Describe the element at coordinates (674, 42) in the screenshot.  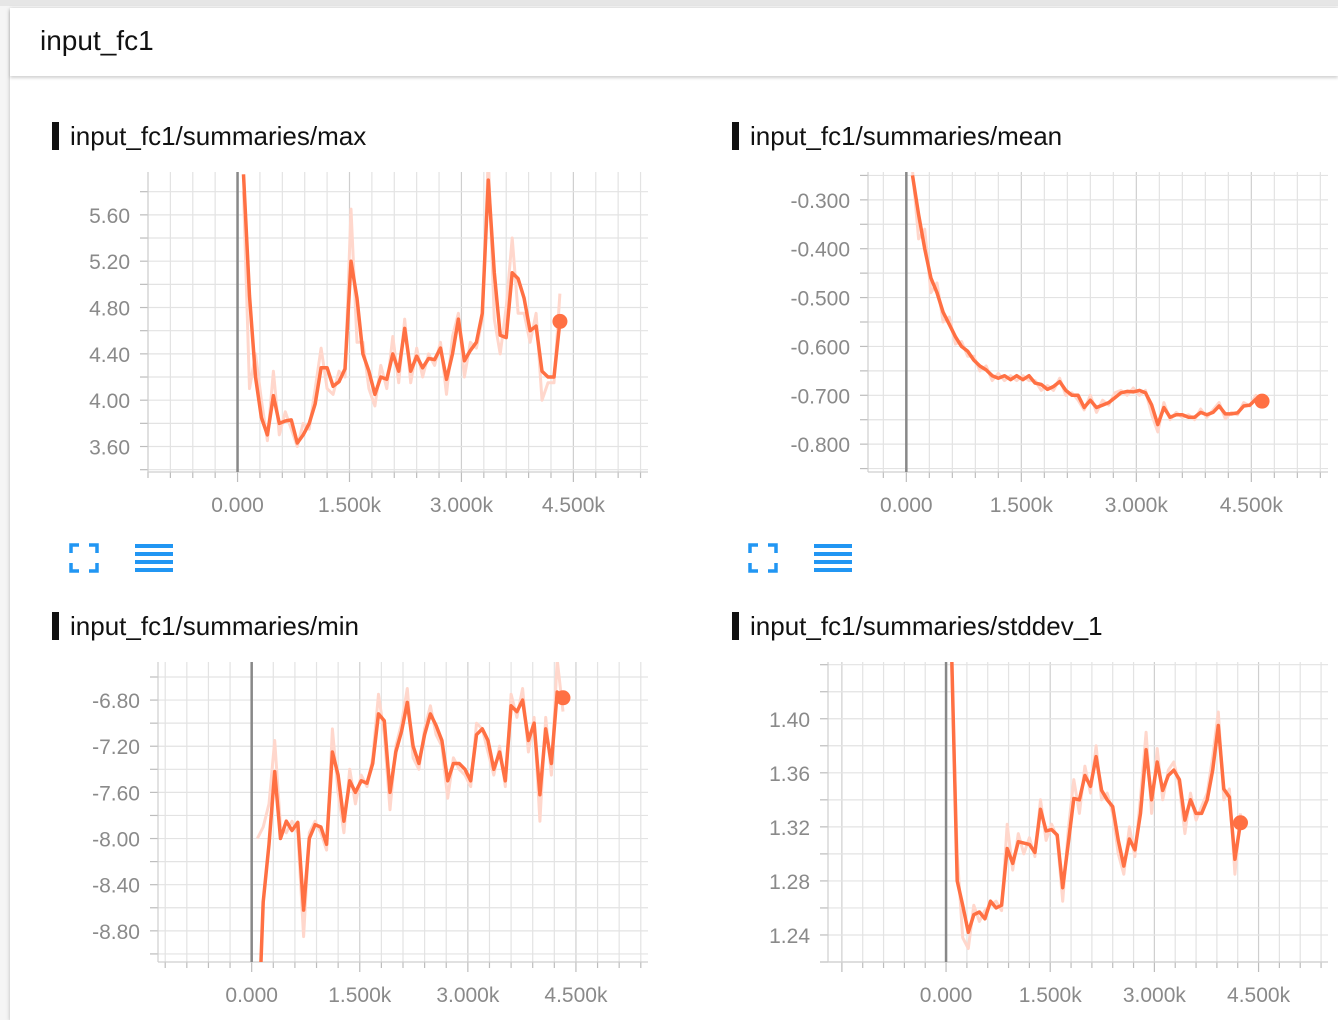
I see `card-header: input_fc1` at that location.